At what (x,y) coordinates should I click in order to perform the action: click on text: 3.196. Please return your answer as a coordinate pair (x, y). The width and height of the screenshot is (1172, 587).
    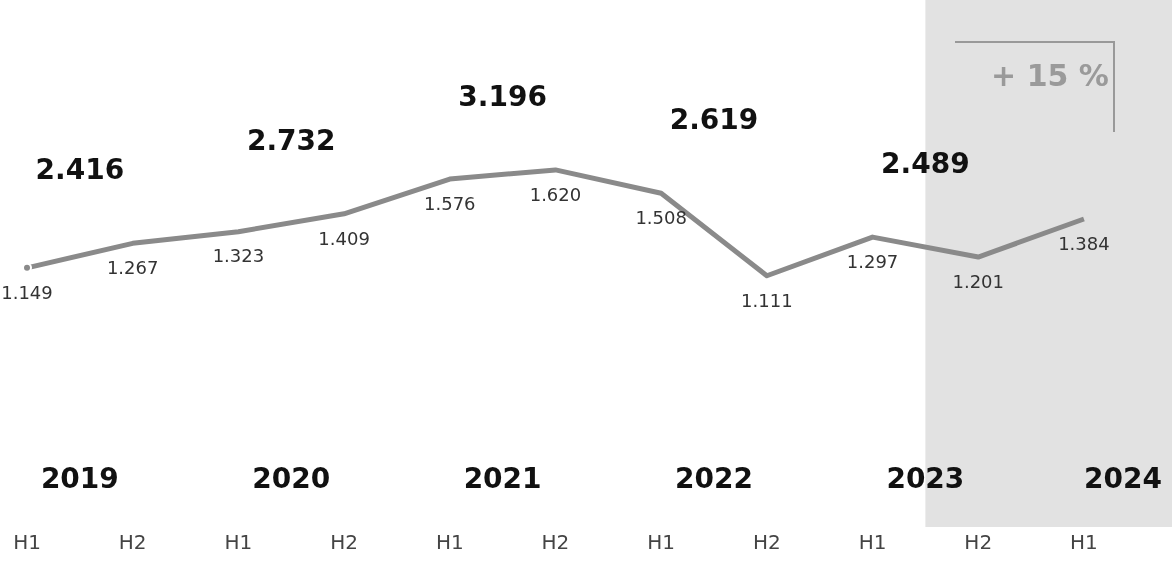
    Looking at the image, I should click on (502, 96).